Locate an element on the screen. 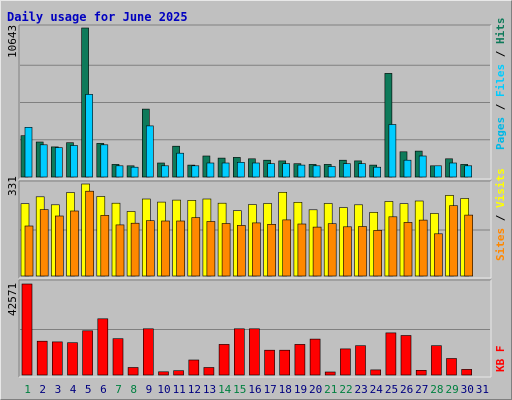 This screenshot has width=512, height=400. day-label-12: 12 is located at coordinates (194, 389).